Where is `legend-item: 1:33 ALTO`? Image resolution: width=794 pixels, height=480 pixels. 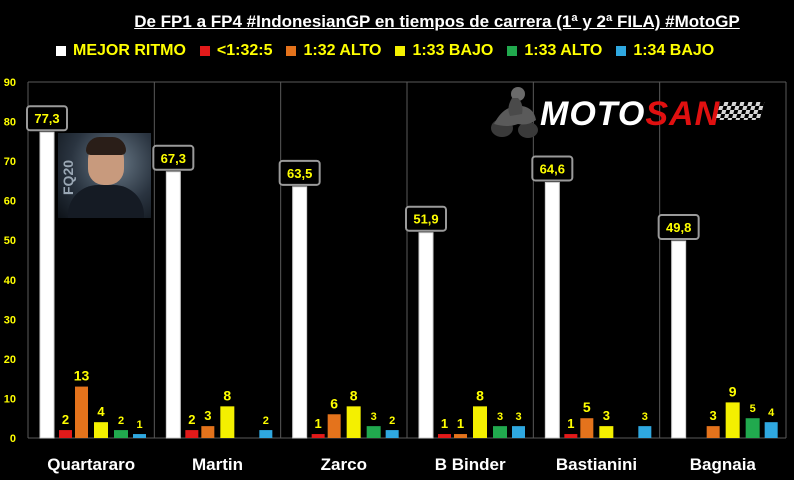
legend-item: 1:33 ALTO is located at coordinates (554, 51).